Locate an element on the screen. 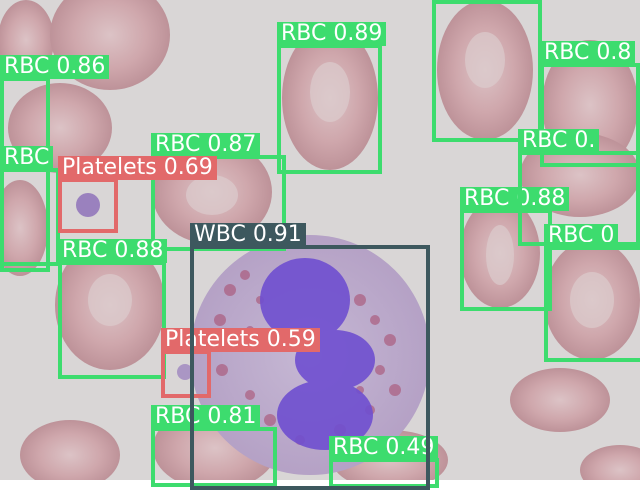  rbc-detection-box: RBC 0 is located at coordinates (592, 293).